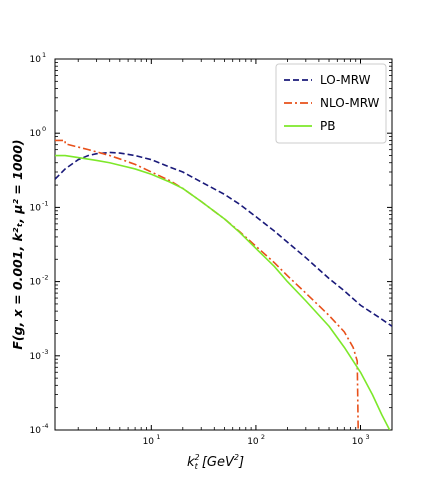  I want to click on legend-box, so click(331, 103).